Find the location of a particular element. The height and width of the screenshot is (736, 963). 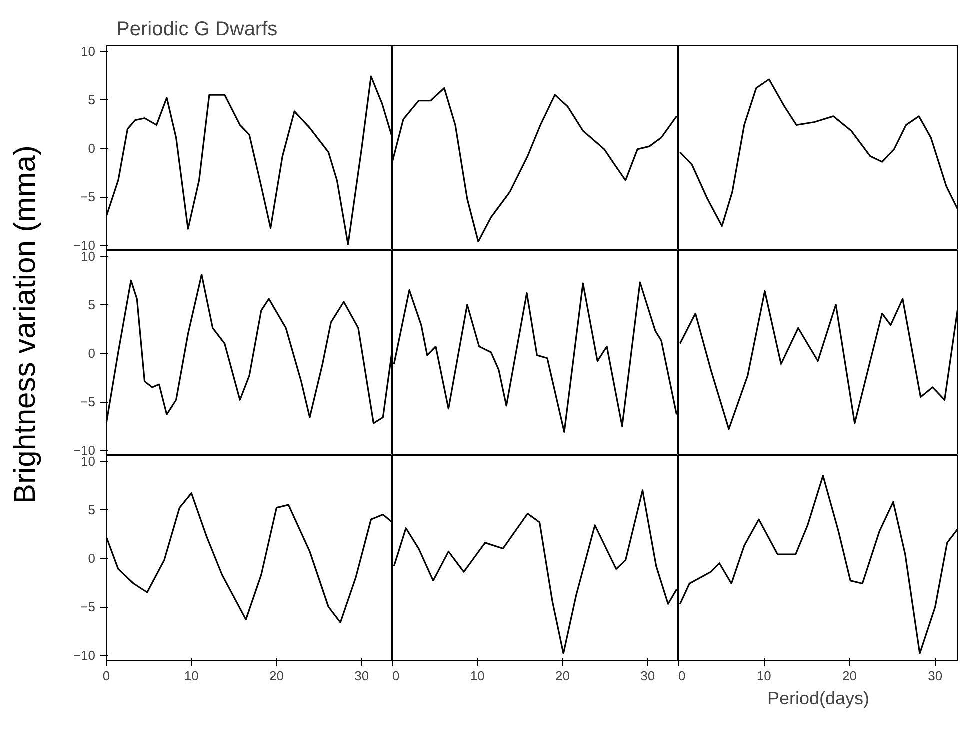

y-tick-label: −10 is located at coordinates (84, 656).